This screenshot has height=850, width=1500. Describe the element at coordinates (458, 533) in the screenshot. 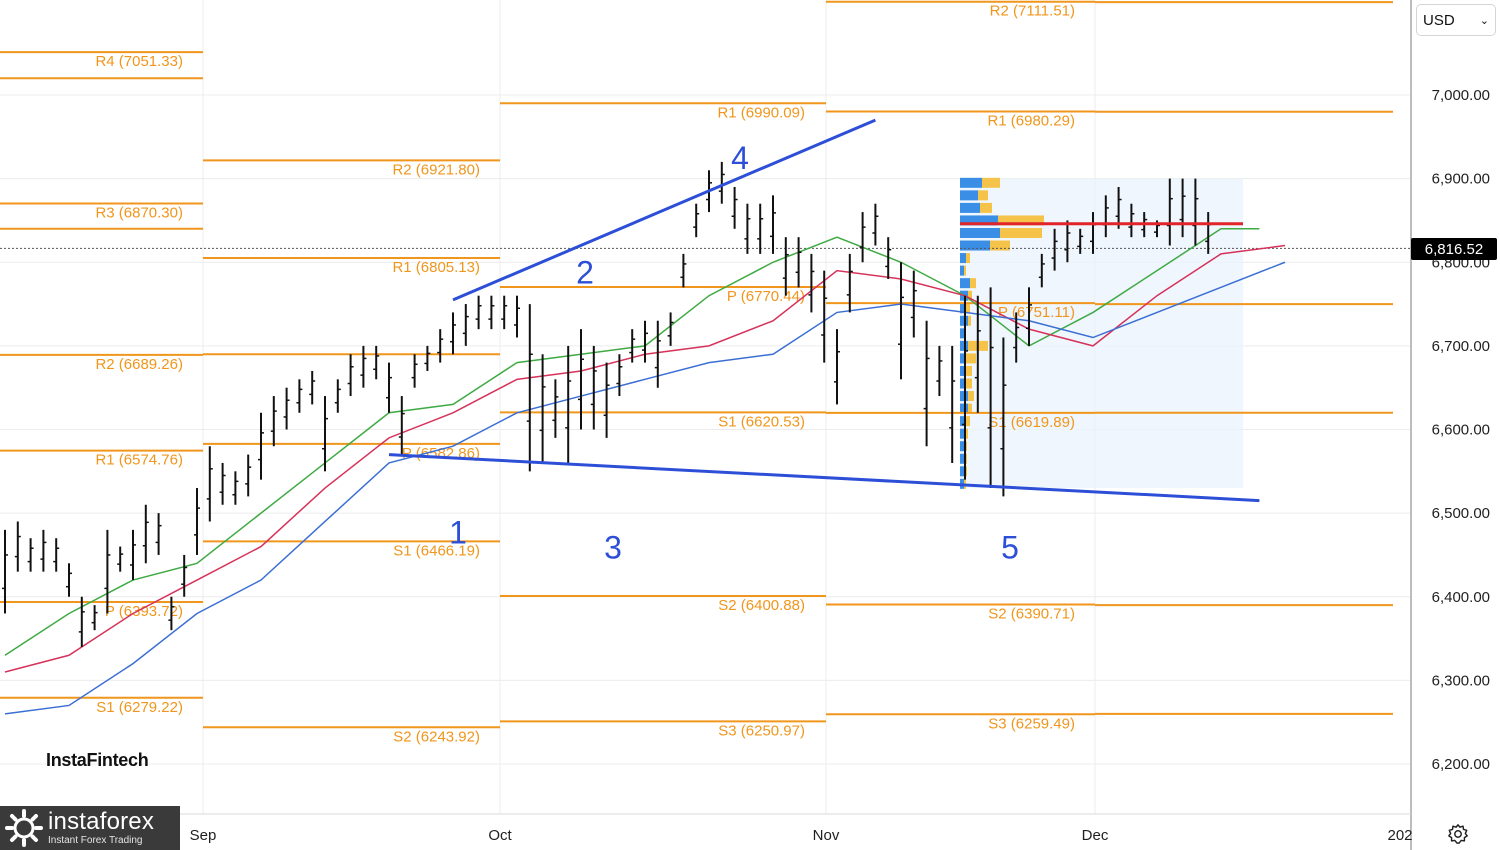

I see `wave-label: 1` at that location.